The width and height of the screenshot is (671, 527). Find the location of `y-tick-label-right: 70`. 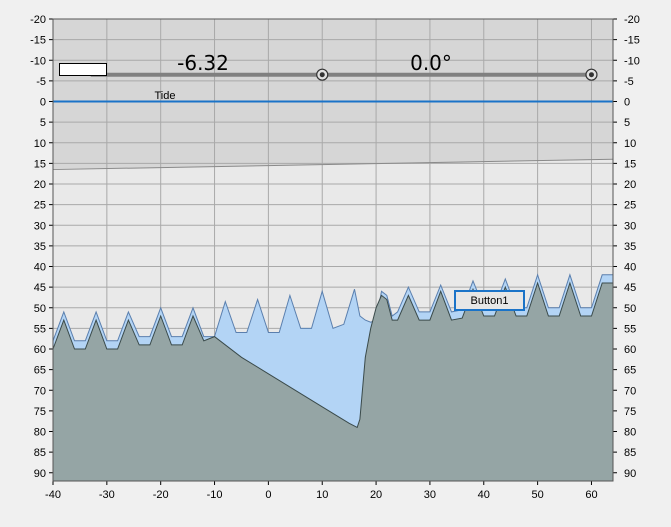

y-tick-label-right: 70 is located at coordinates (630, 391).